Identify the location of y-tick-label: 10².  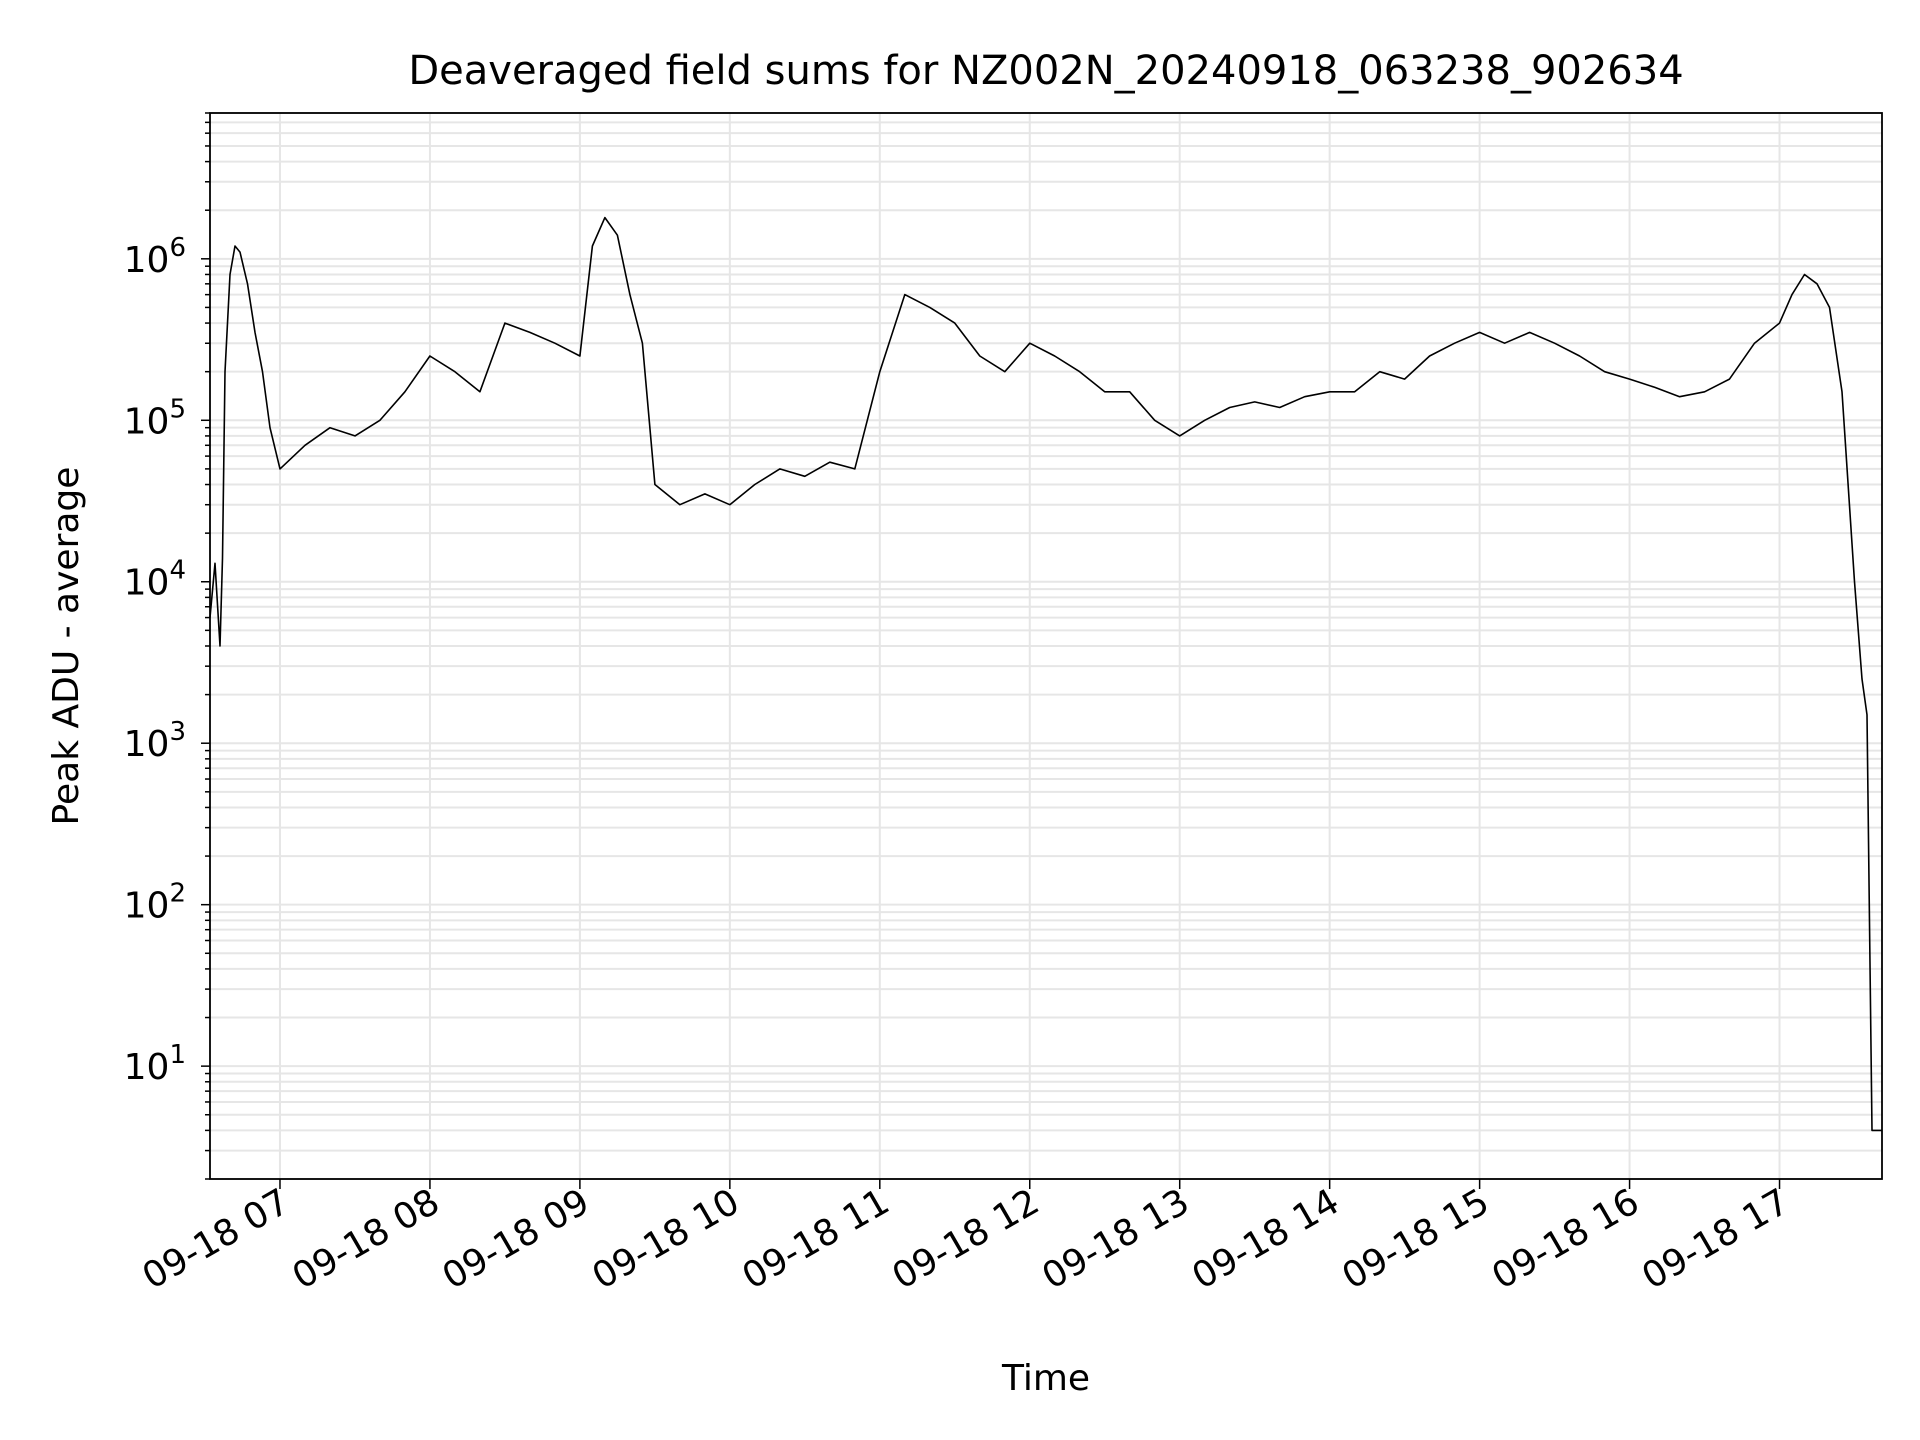
(155, 903).